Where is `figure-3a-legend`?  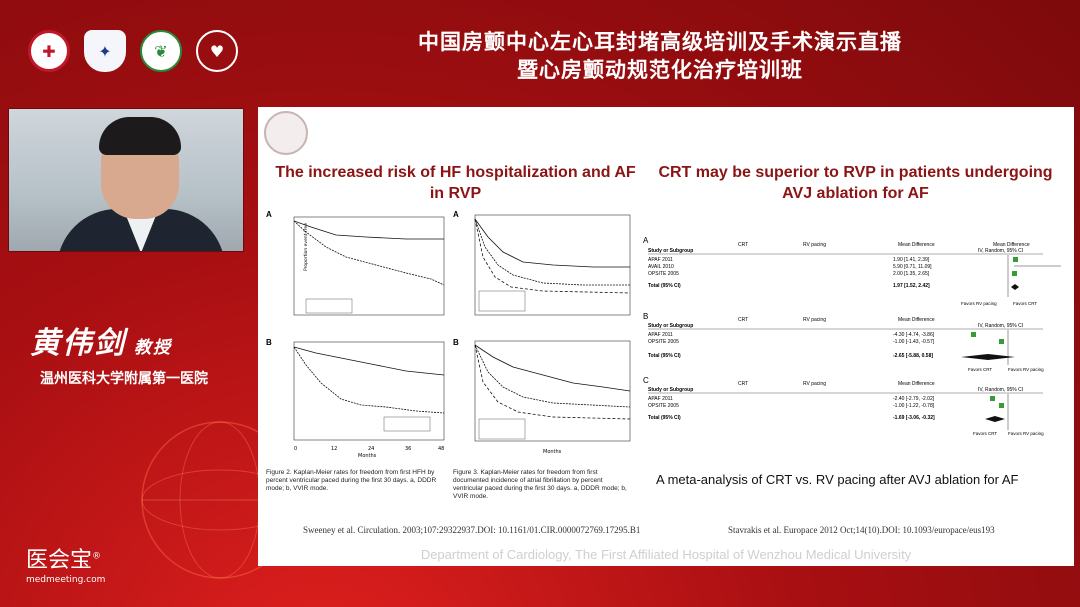 figure-3a-legend is located at coordinates (502, 301).